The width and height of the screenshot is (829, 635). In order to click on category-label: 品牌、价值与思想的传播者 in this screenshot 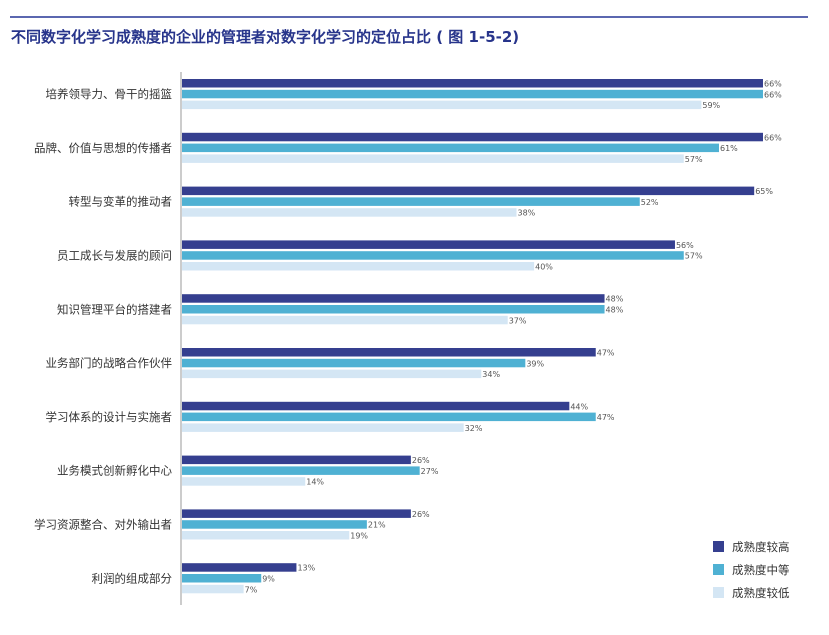, I will do `click(103, 148)`.